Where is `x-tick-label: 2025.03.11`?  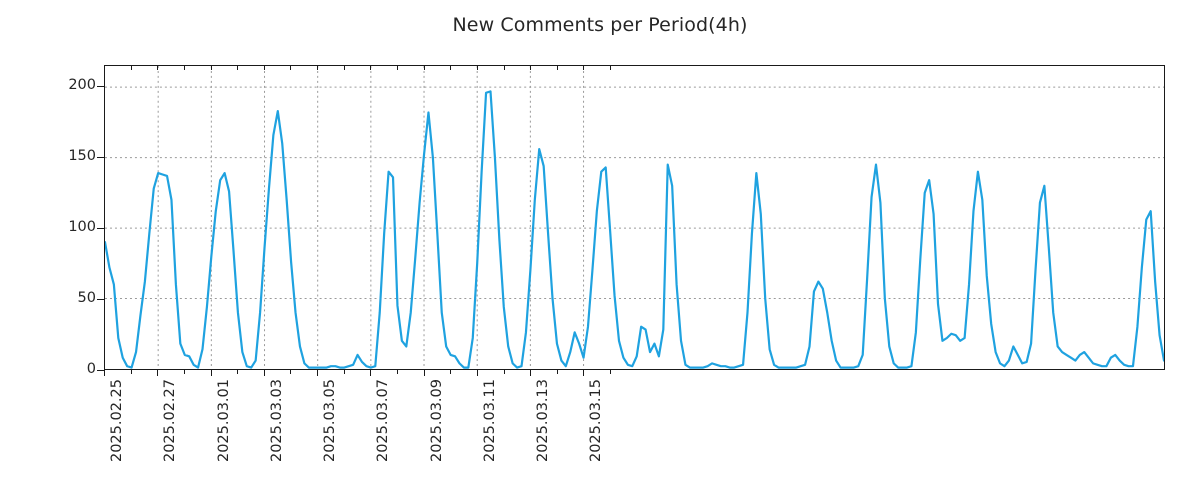
x-tick-label: 2025.03.11 is located at coordinates (489, 421).